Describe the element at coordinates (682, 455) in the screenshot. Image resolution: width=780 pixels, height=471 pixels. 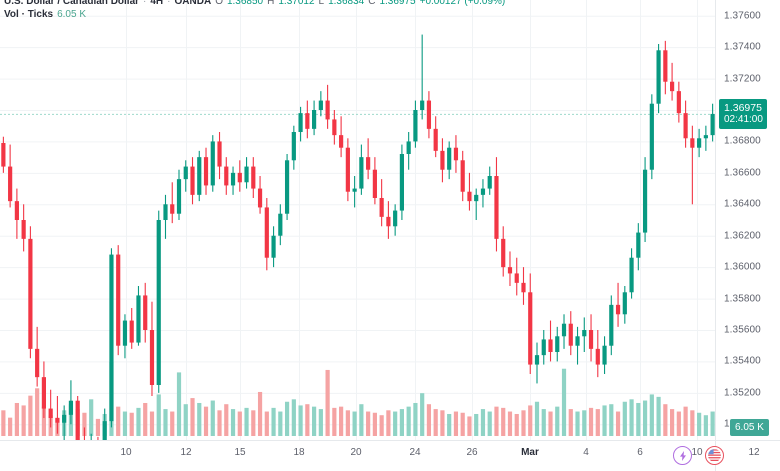
I see `flash-icon` at that location.